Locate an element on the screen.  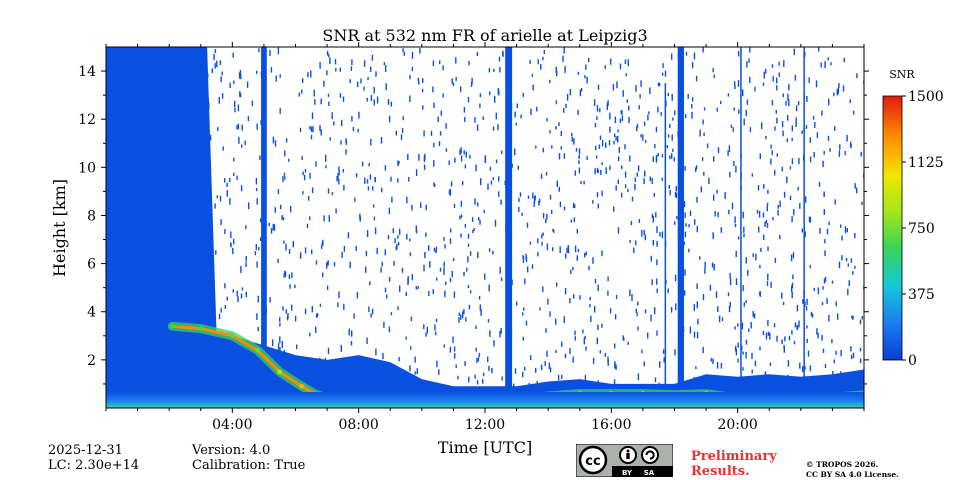
preliminary-line-2: Results. is located at coordinates (720, 471).